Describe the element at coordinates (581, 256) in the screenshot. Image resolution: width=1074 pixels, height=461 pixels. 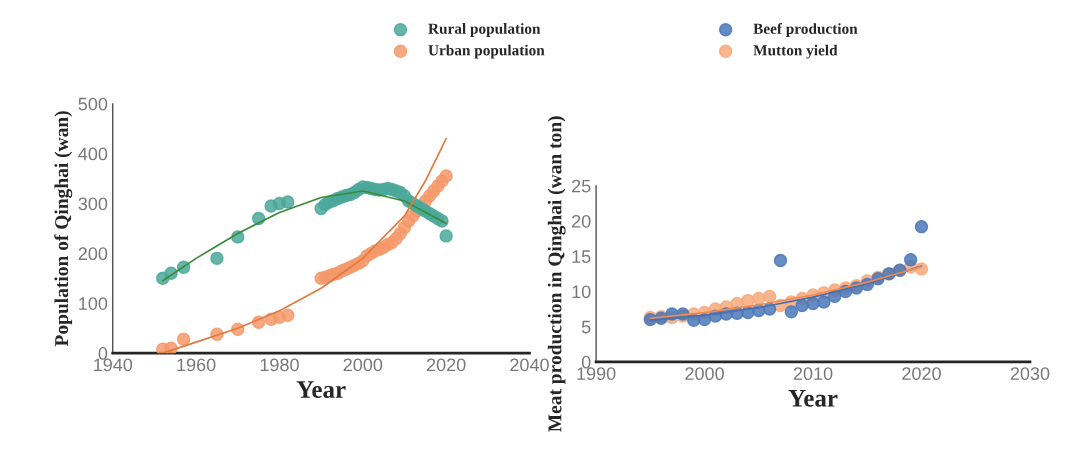
I see `y-tick-label: 15` at that location.